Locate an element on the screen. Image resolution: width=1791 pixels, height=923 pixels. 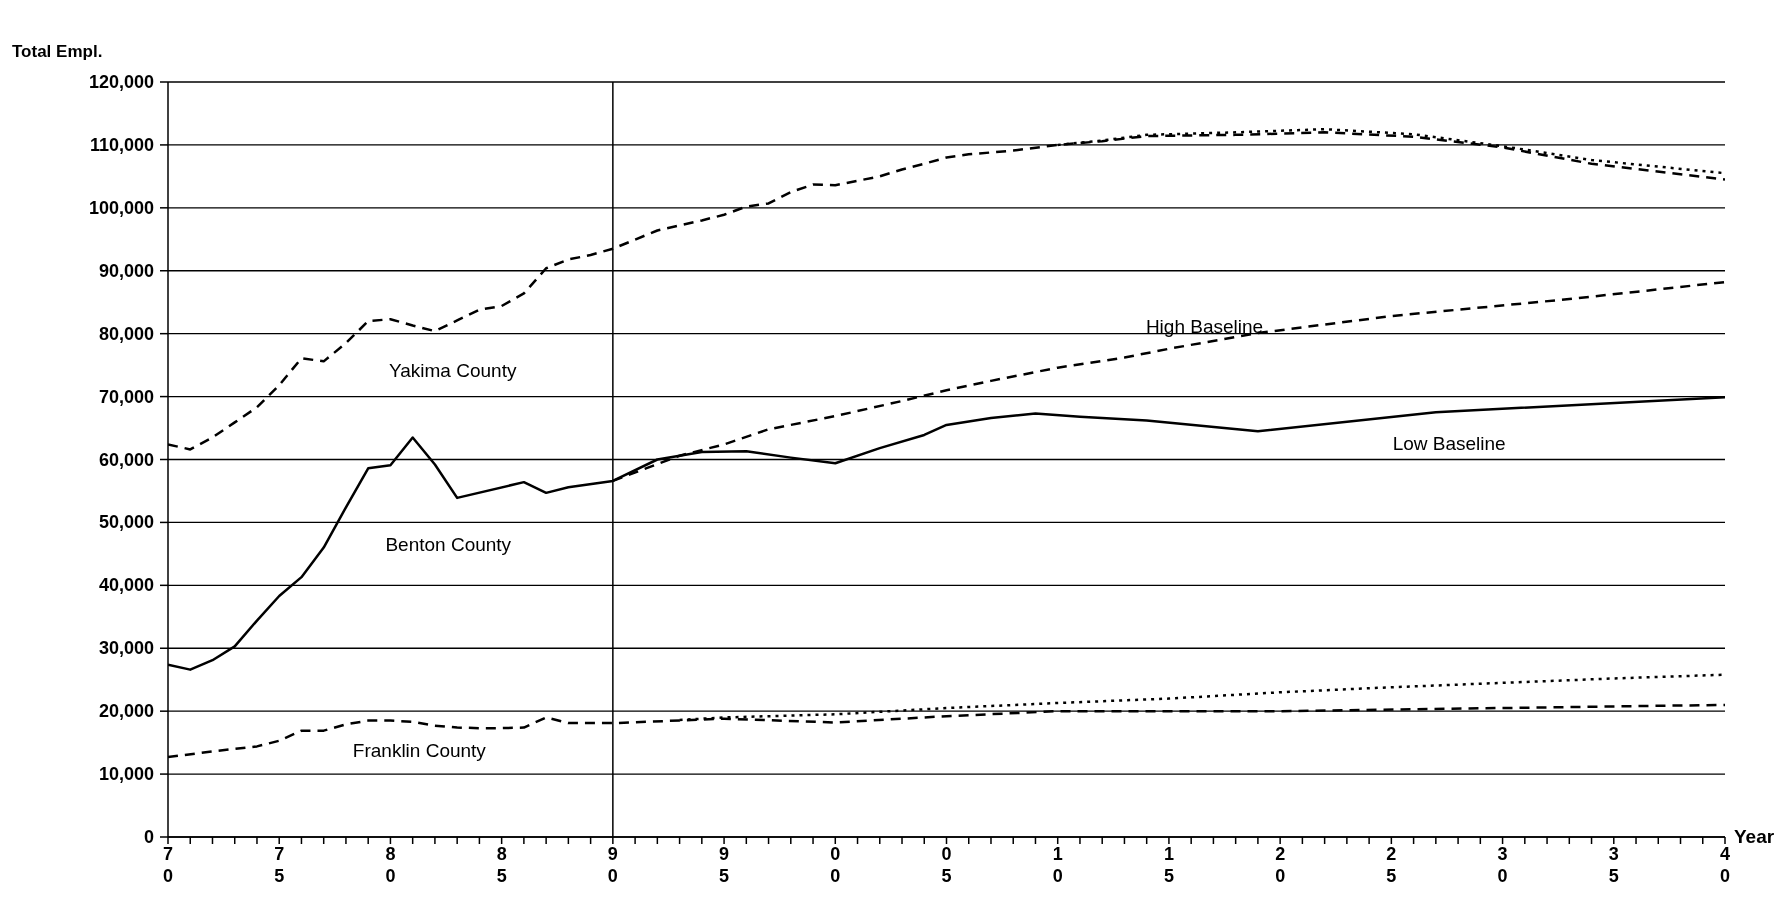
x-tick-label: 80 is located at coordinates (390, 865).